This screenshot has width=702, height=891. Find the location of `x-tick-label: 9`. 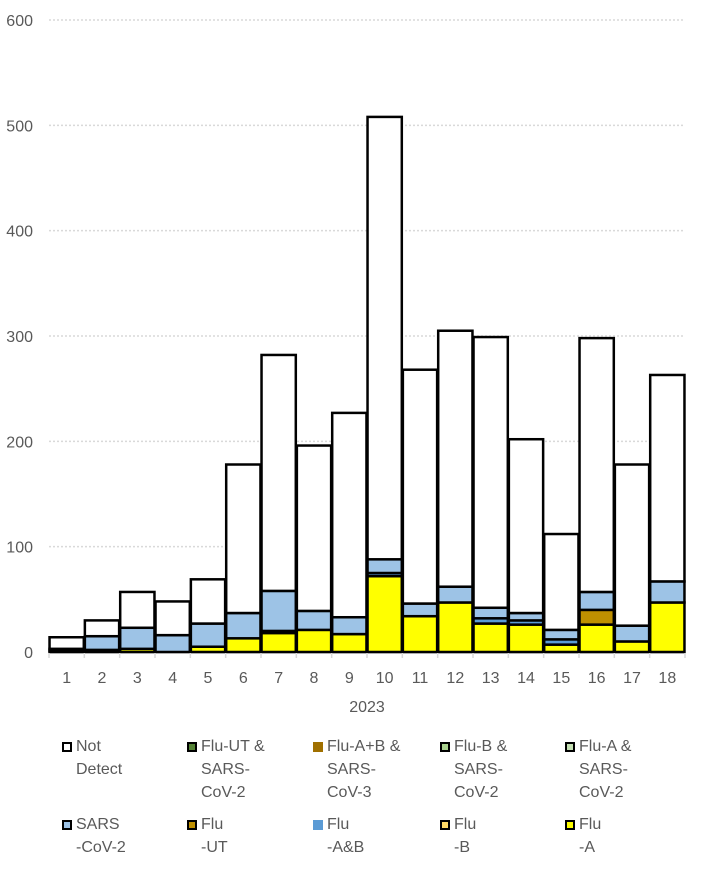

x-tick-label: 9 is located at coordinates (349, 678).